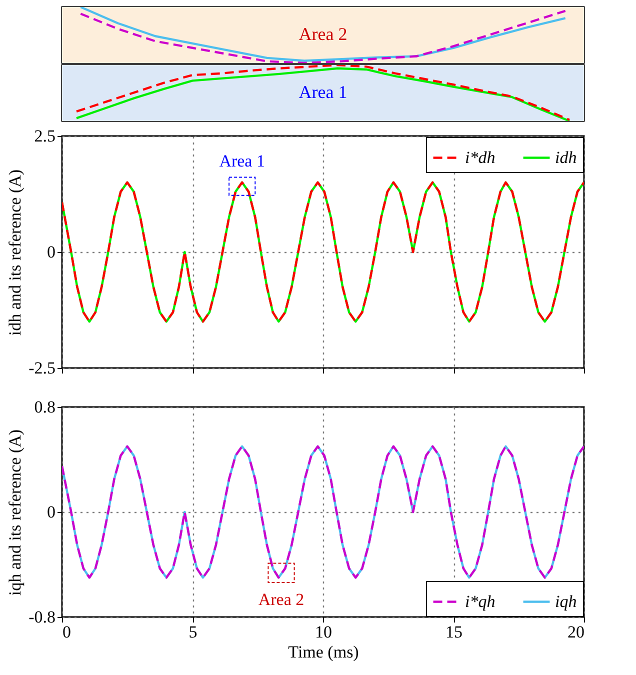  I want to click on x-axis-title: Time (ms), so click(323, 652).